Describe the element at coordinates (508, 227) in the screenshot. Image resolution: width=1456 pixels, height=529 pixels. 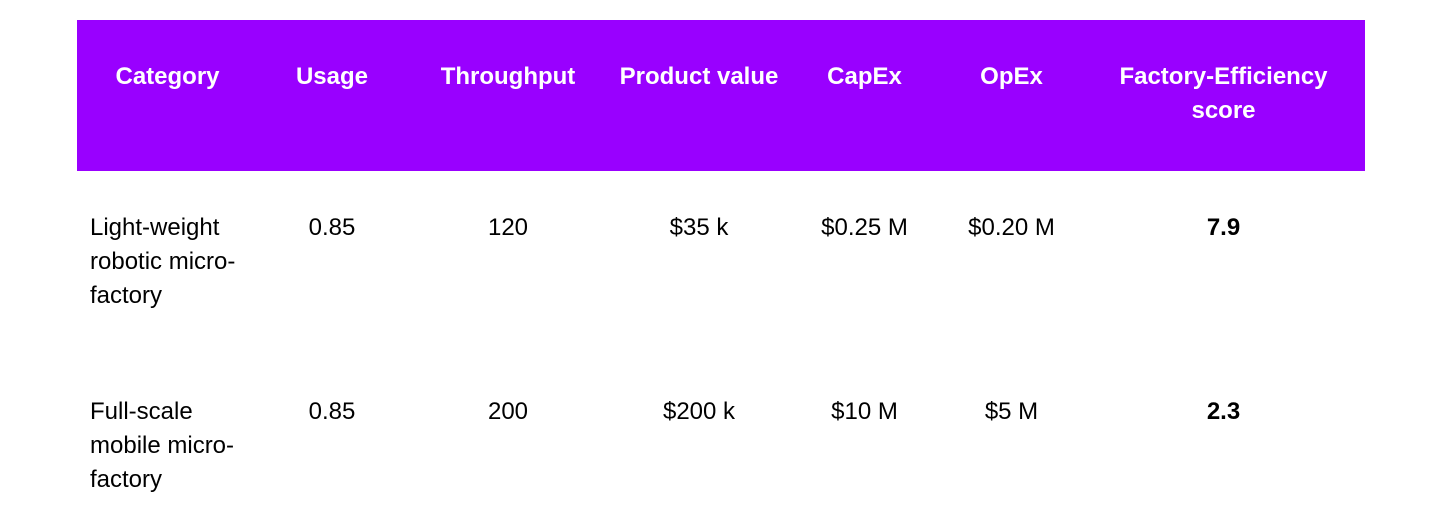
I see `cell-throughput: 120` at that location.